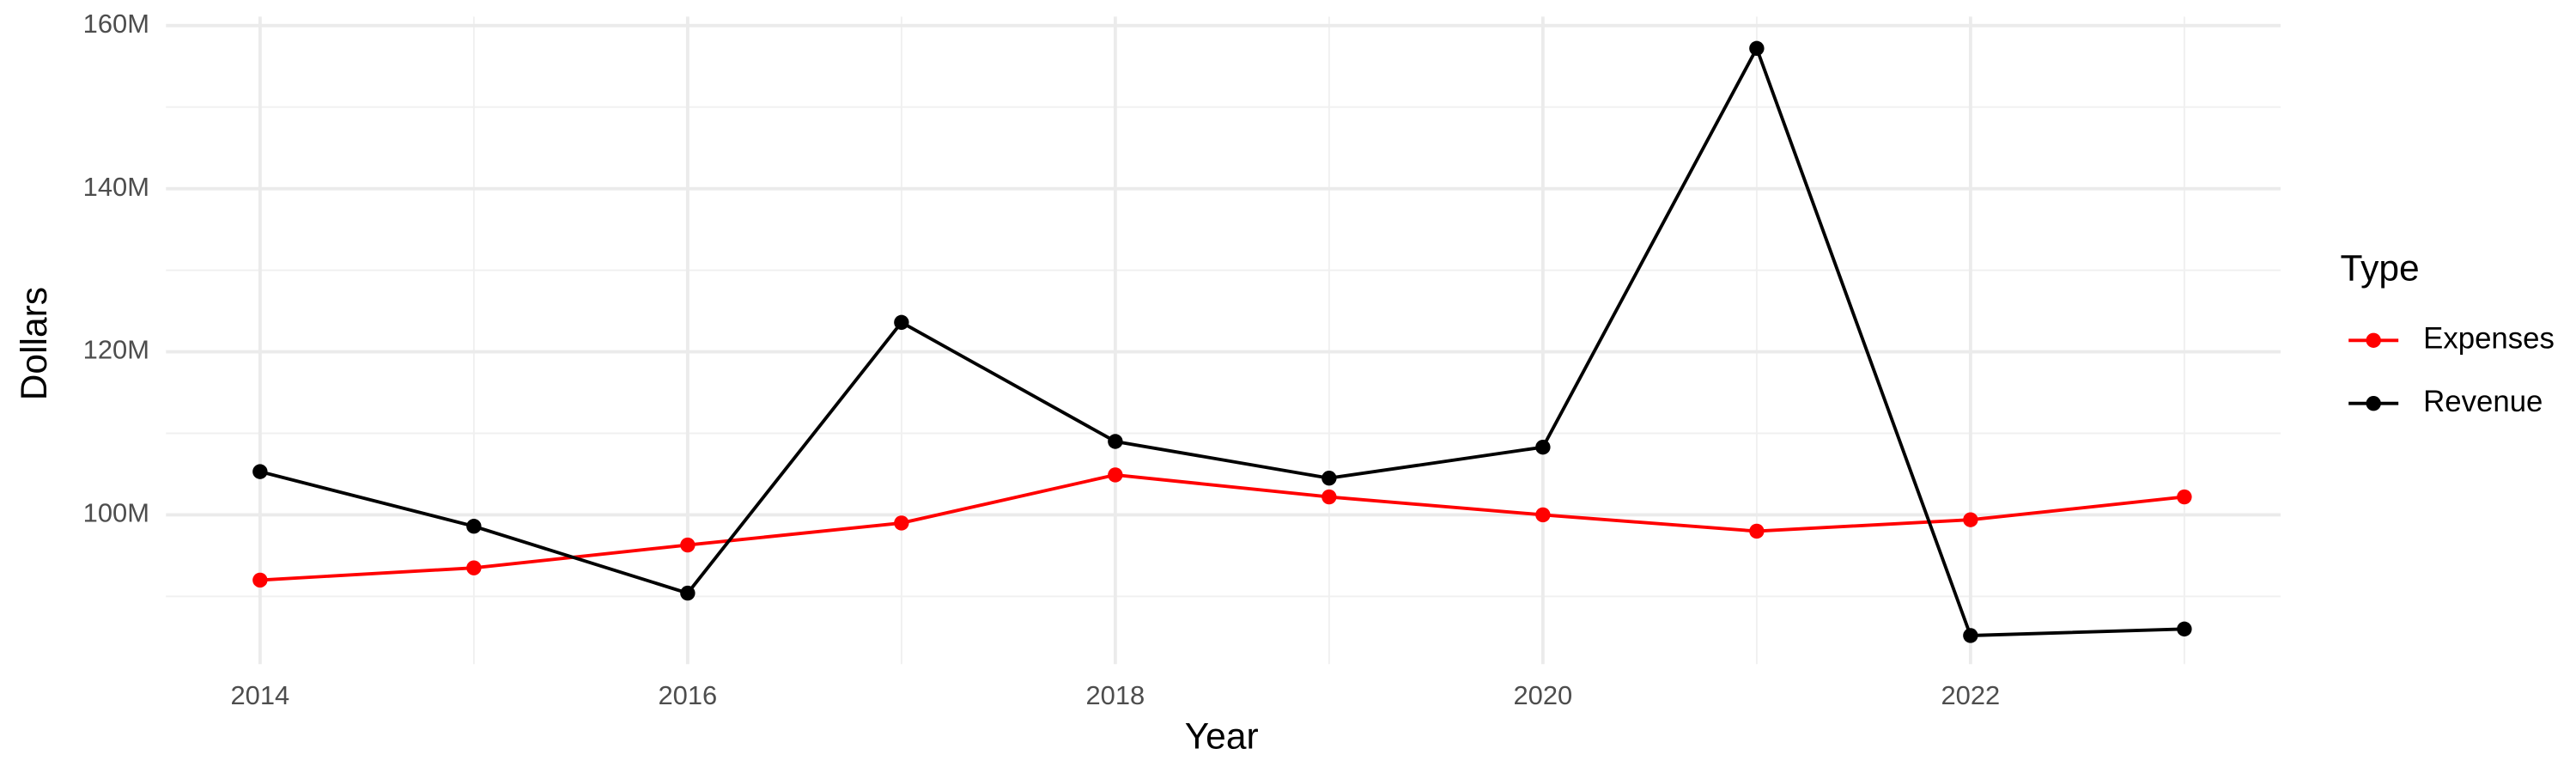 The height and width of the screenshot is (773, 2576). What do you see at coordinates (2380, 268) in the screenshot?
I see `legend-title: Type` at bounding box center [2380, 268].